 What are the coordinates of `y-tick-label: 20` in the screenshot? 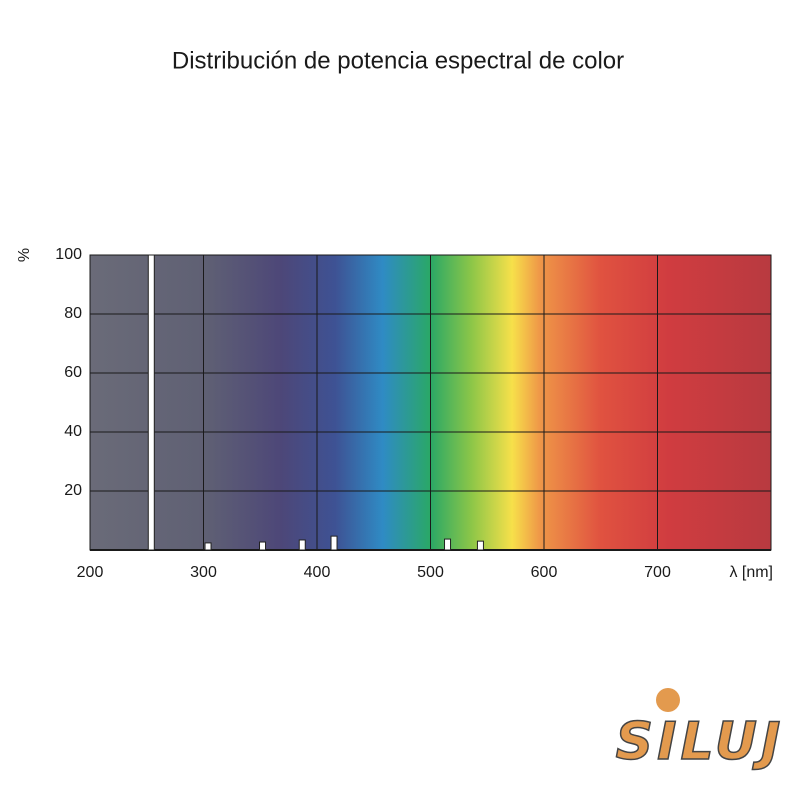 It's located at (73, 490).